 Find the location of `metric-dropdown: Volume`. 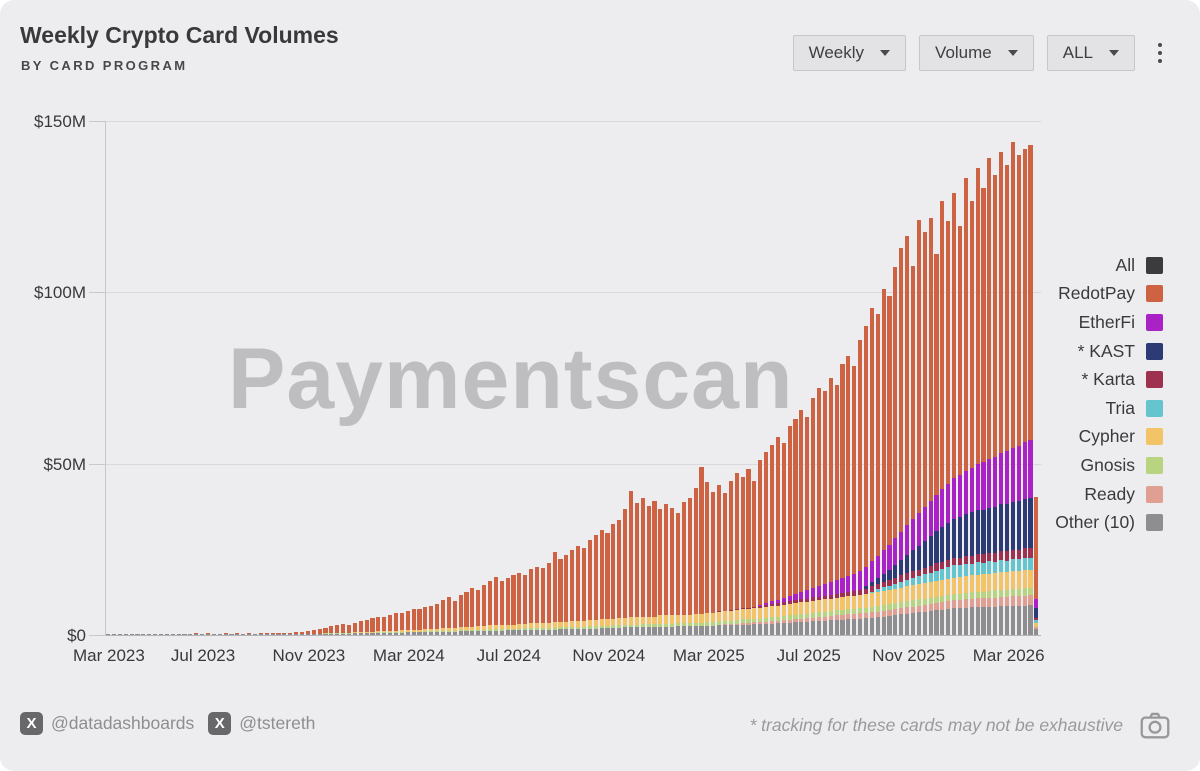

metric-dropdown: Volume is located at coordinates (976, 53).